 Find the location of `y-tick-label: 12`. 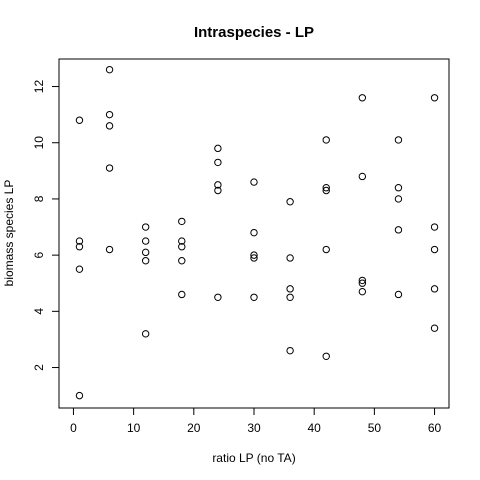

y-tick-label: 12 is located at coordinates (39, 87).